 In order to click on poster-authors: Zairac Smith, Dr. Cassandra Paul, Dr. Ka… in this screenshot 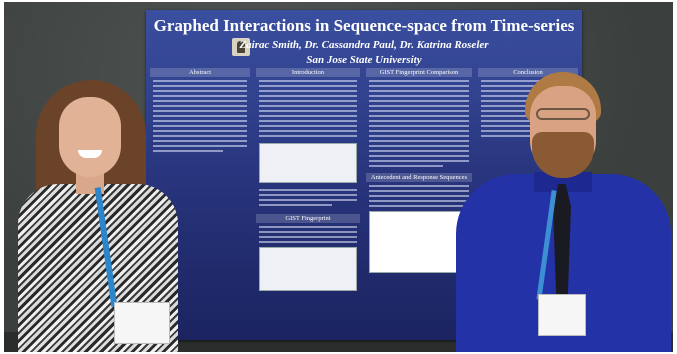, I will do `click(364, 45)`.